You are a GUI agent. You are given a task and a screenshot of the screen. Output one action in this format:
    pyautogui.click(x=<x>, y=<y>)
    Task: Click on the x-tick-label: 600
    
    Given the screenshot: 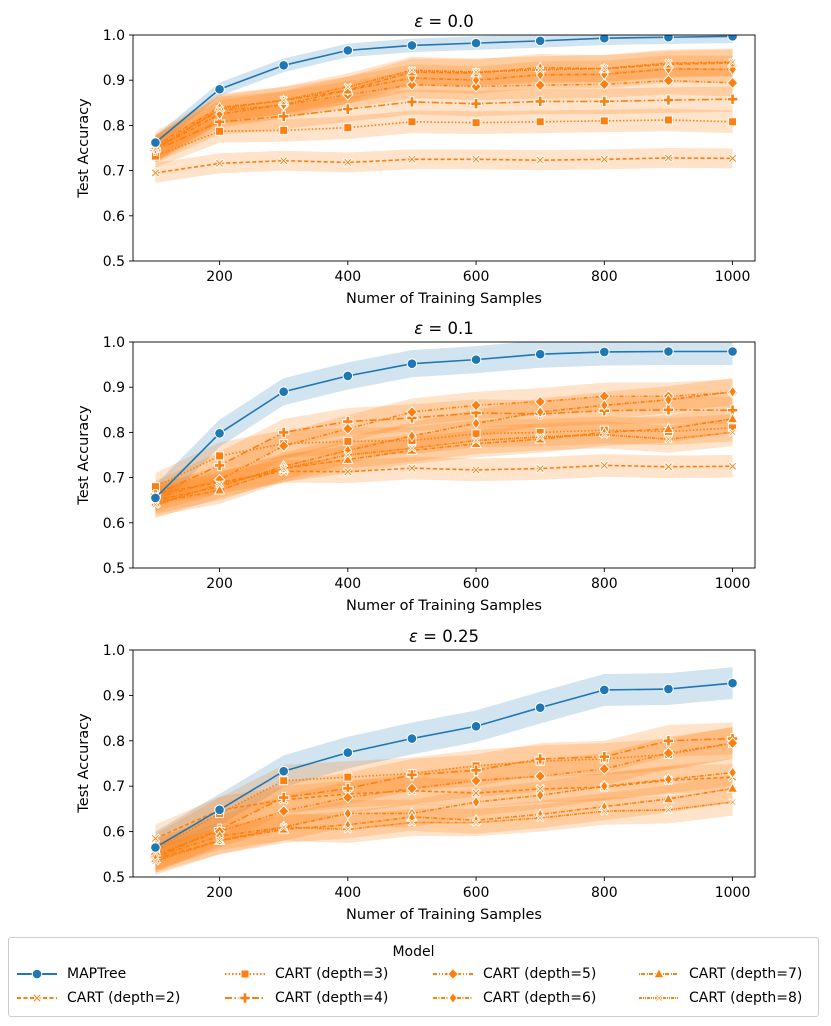 What is the action you would take?
    pyautogui.click(x=476, y=584)
    